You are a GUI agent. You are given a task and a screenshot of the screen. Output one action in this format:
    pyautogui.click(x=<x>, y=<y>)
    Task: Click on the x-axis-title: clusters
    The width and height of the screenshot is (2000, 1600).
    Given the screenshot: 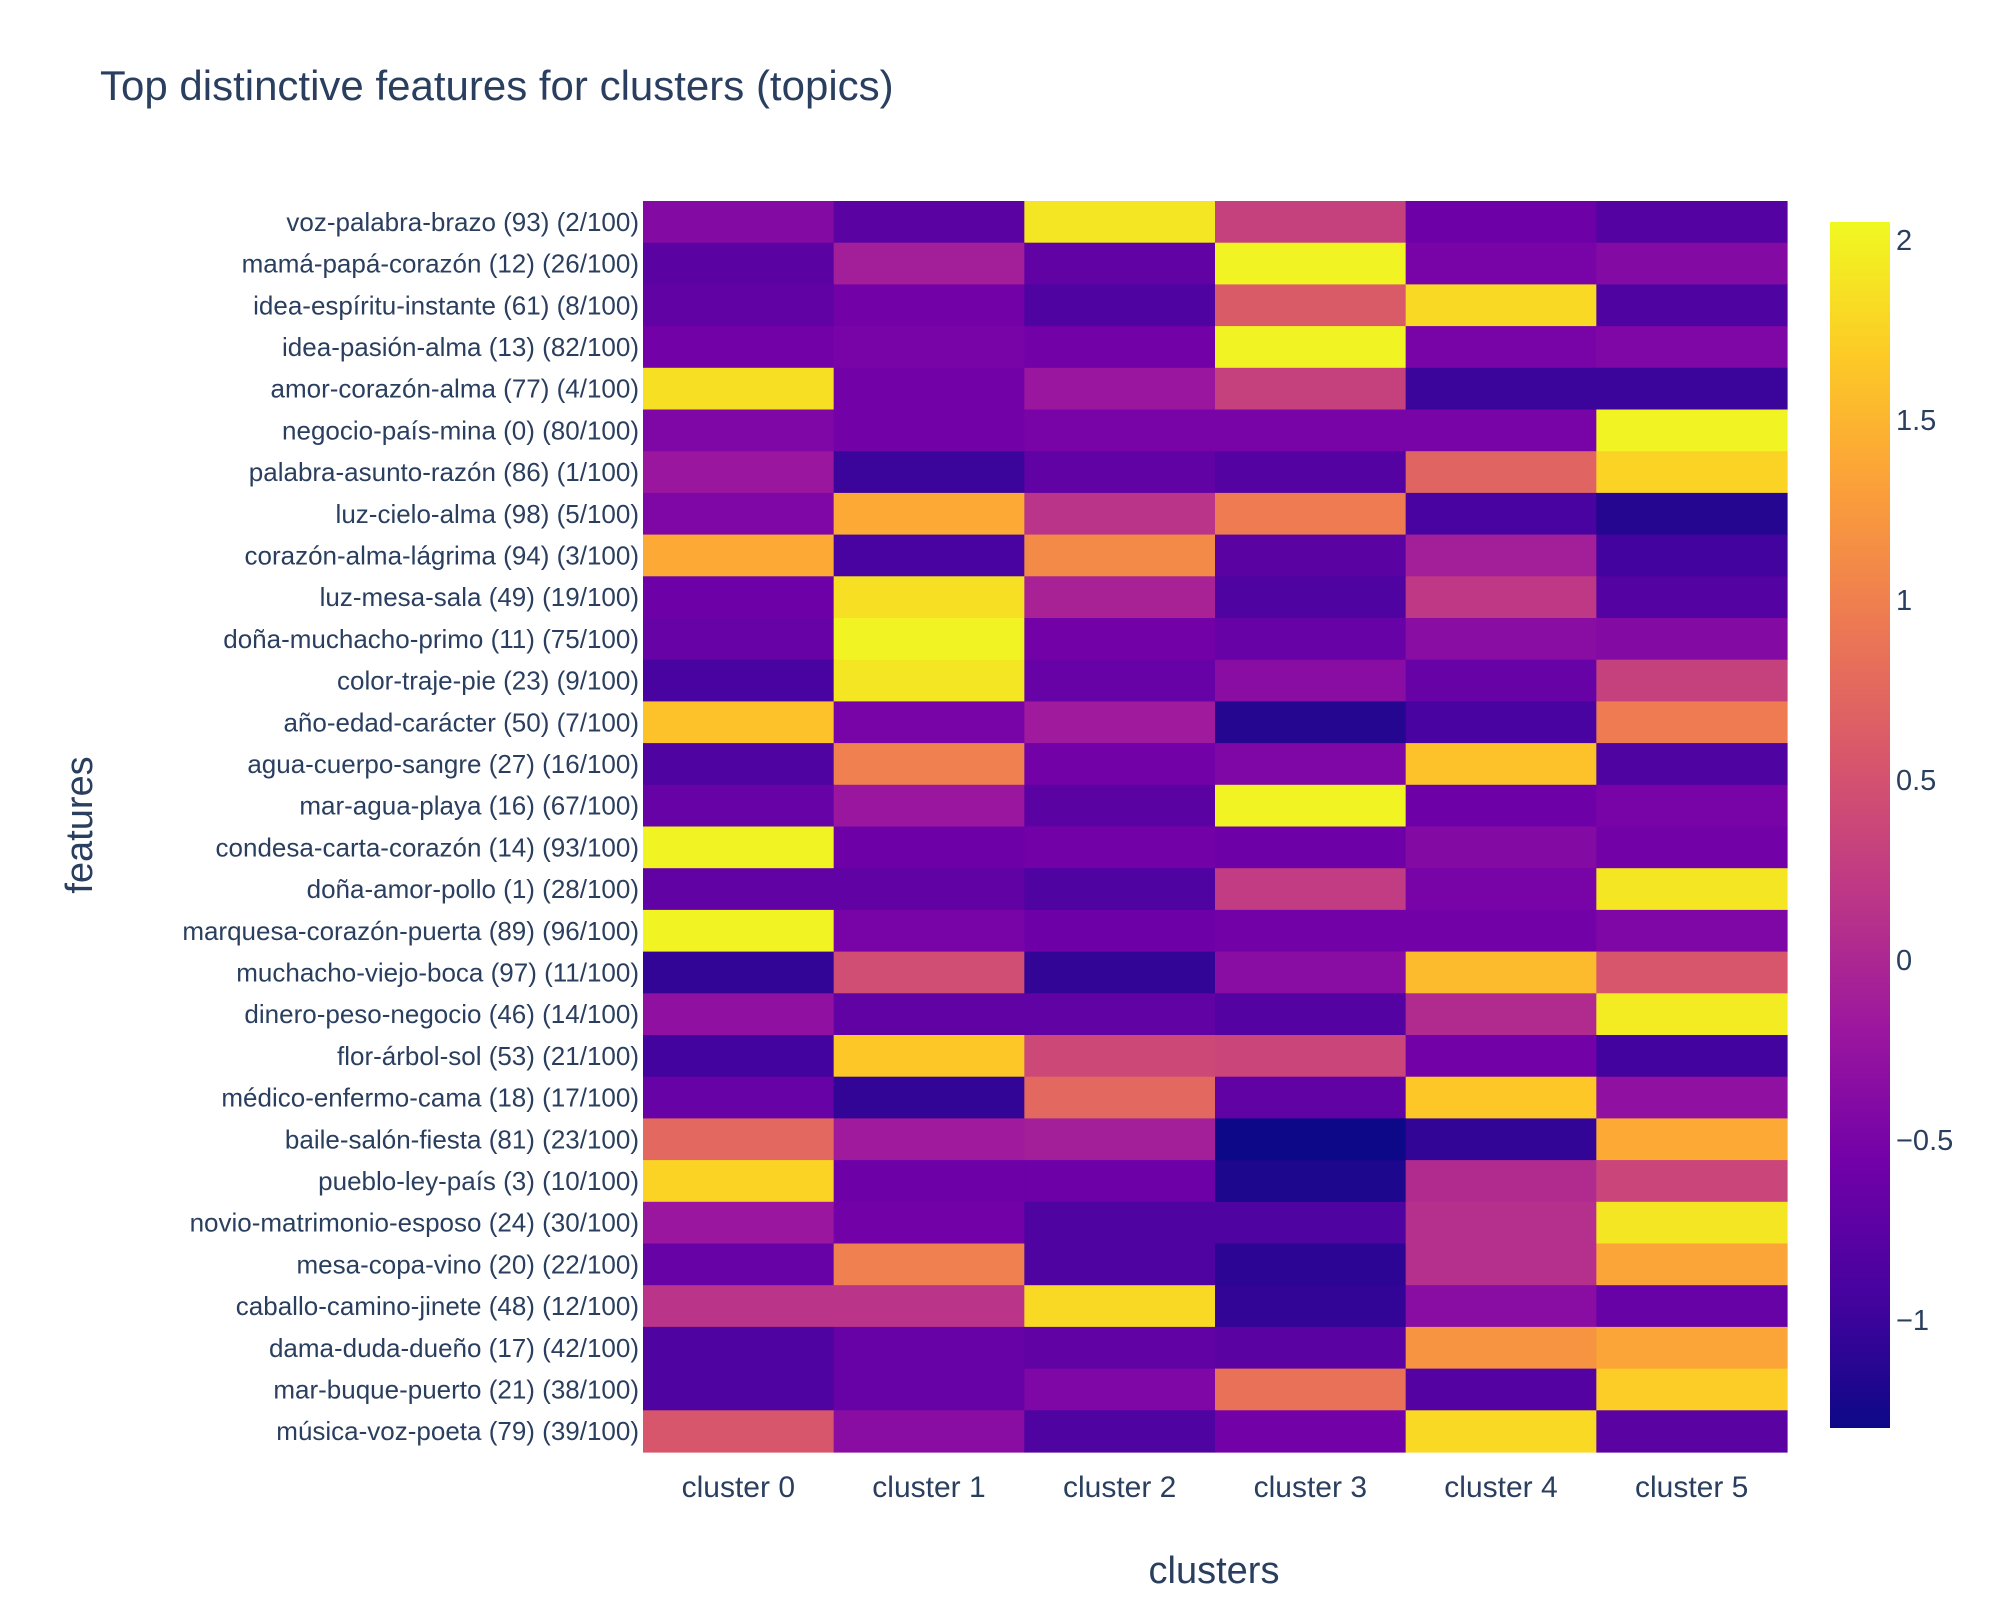 What is the action you would take?
    pyautogui.click(x=1214, y=1571)
    